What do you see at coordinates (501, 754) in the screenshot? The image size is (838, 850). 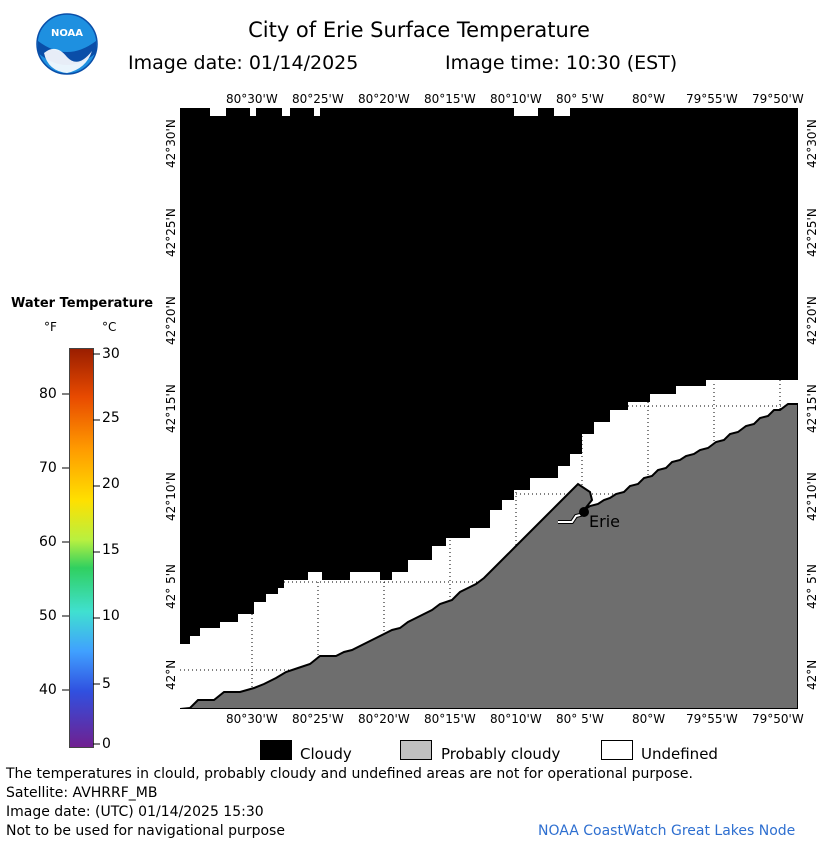 I see `legend-label-probably-cloudy: Probably cloudy` at bounding box center [501, 754].